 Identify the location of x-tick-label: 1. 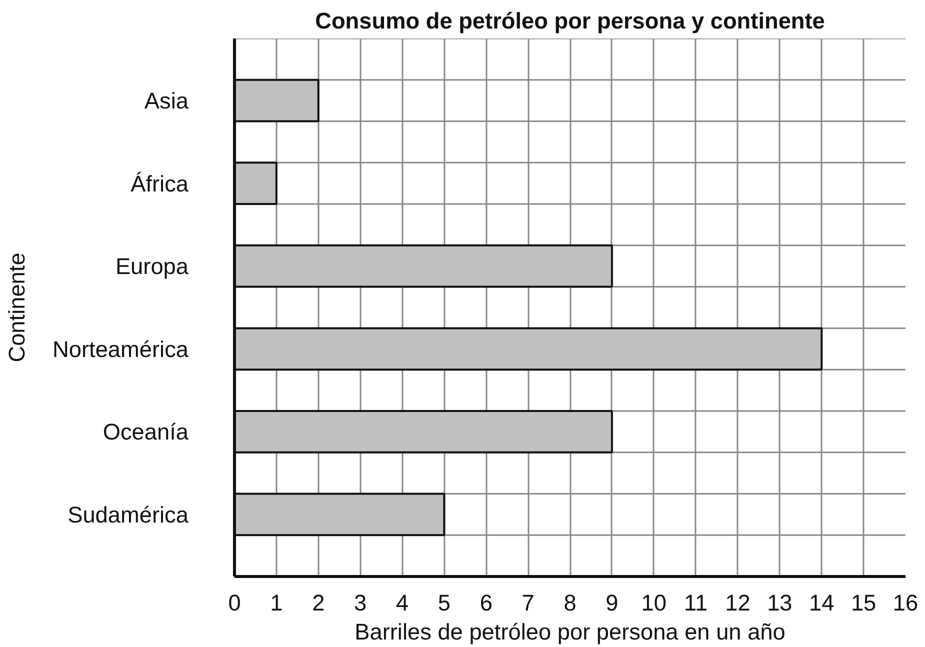
(276, 603).